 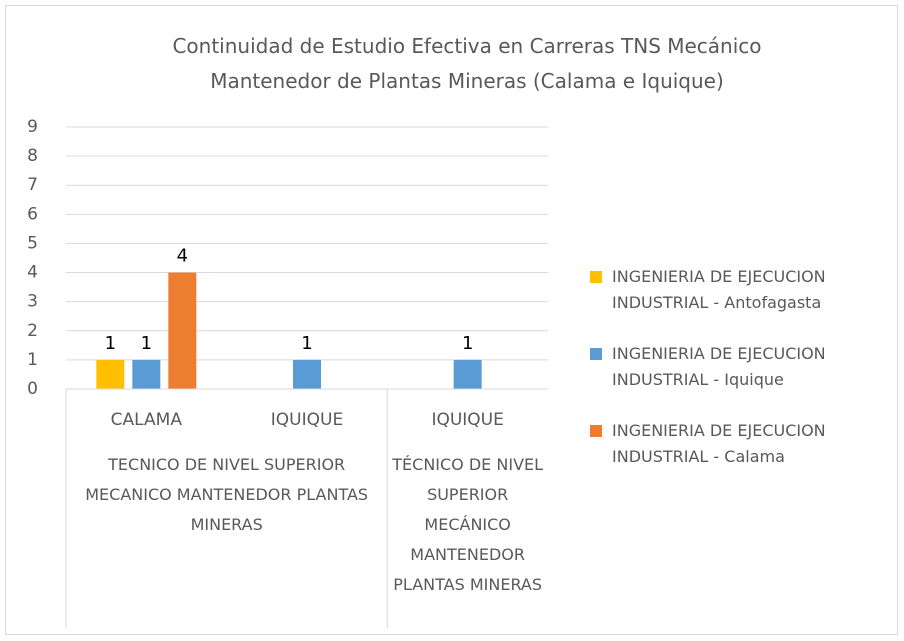 I want to click on y-tick-label: 3, so click(x=32, y=302).